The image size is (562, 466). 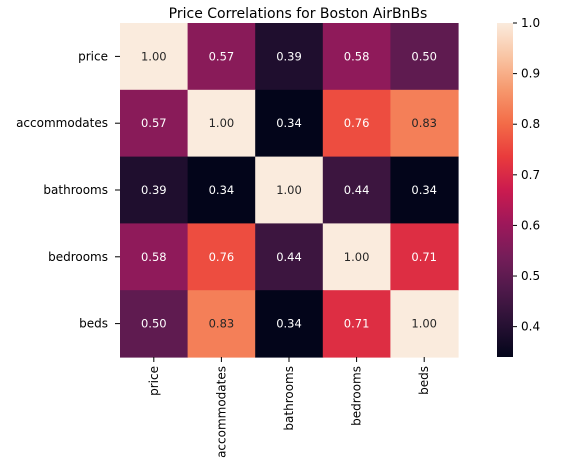 I want to click on colorbar-tick-label: 0.9, so click(x=530, y=74).